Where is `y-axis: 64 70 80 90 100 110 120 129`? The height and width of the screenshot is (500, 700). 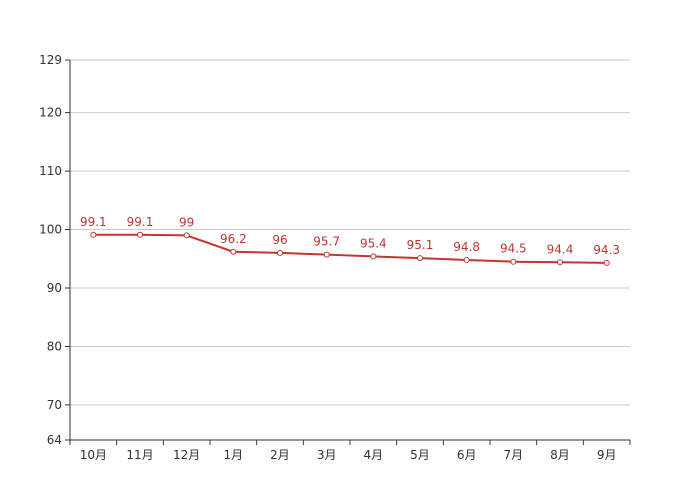 y-axis: 64 70 80 90 100 110 120 129 is located at coordinates (55, 250).